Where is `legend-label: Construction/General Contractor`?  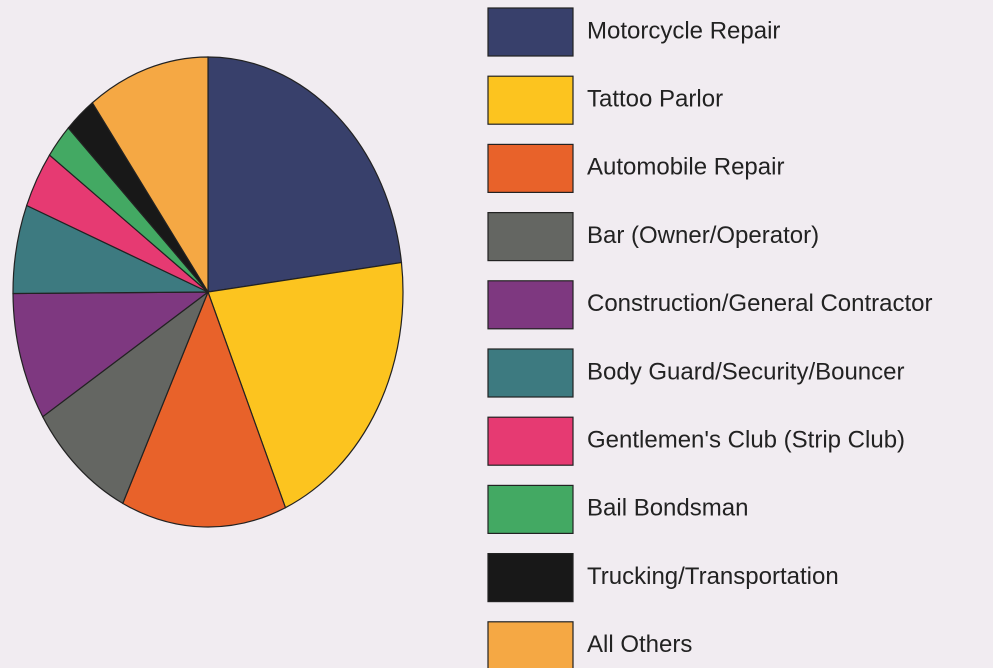
legend-label: Construction/General Contractor is located at coordinates (760, 303).